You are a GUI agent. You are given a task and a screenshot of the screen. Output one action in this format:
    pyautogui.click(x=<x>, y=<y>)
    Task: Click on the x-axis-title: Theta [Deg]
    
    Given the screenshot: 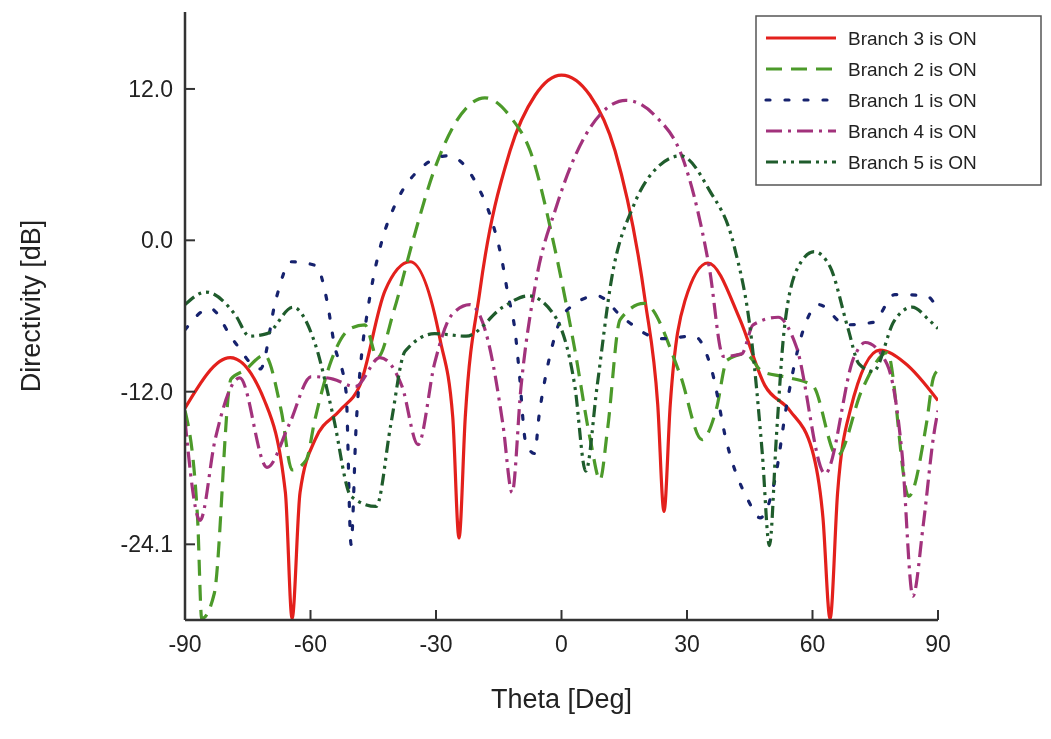 What is the action you would take?
    pyautogui.click(x=561, y=699)
    